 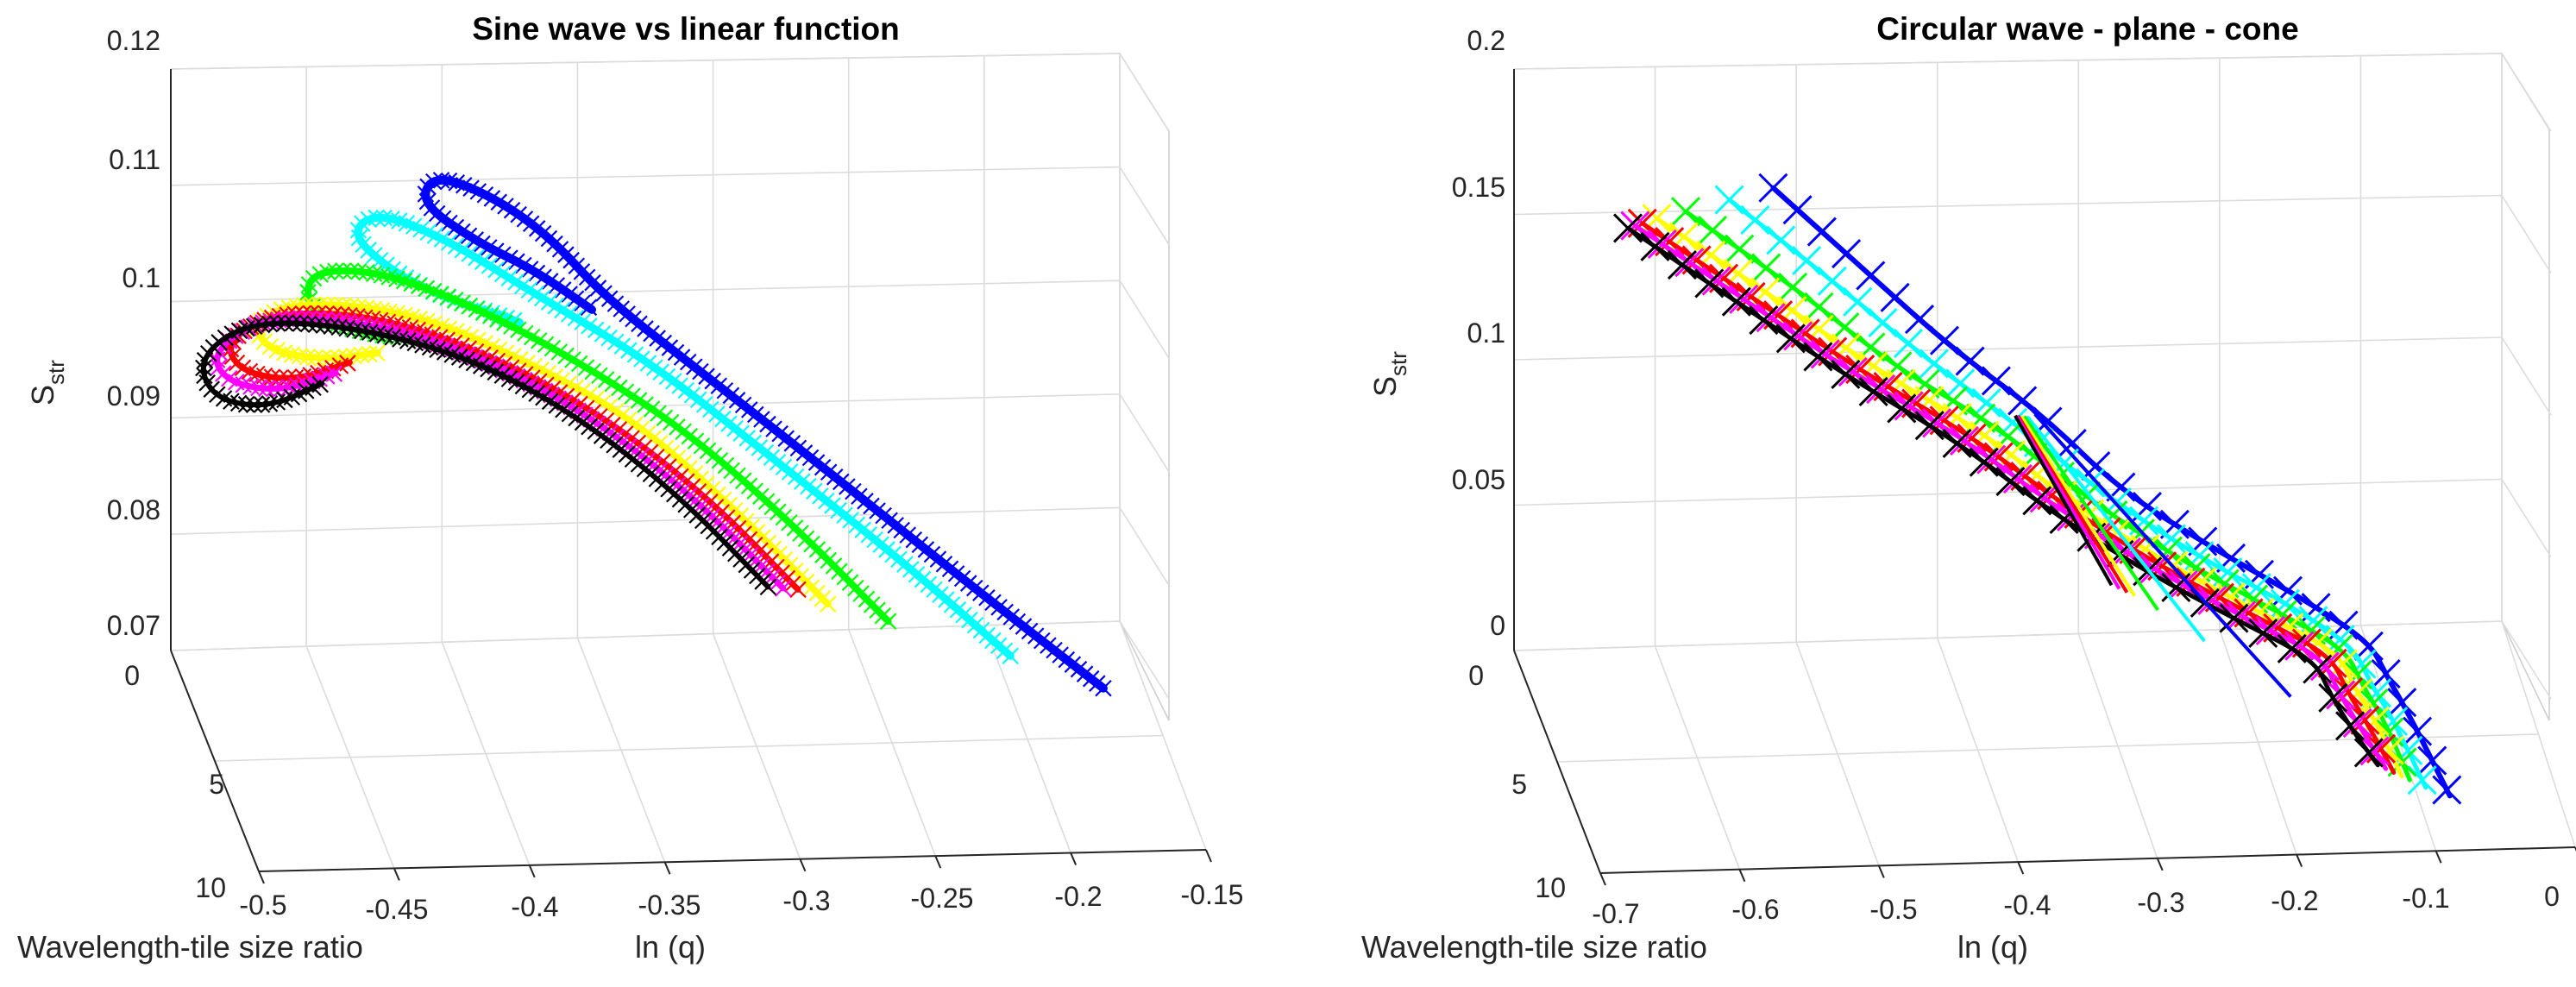 What do you see at coordinates (686, 29) in the screenshot?
I see `chart-left-title: Sine wave vs linear function` at bounding box center [686, 29].